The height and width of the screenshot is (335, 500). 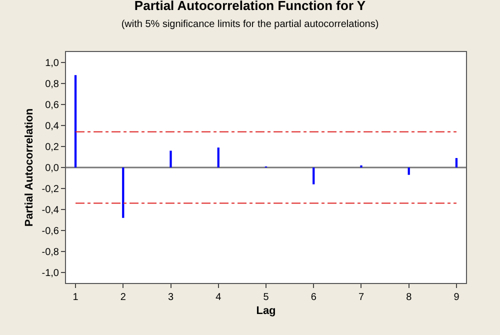 What do you see at coordinates (313, 297) in the screenshot?
I see `x-tick-label: 6` at bounding box center [313, 297].